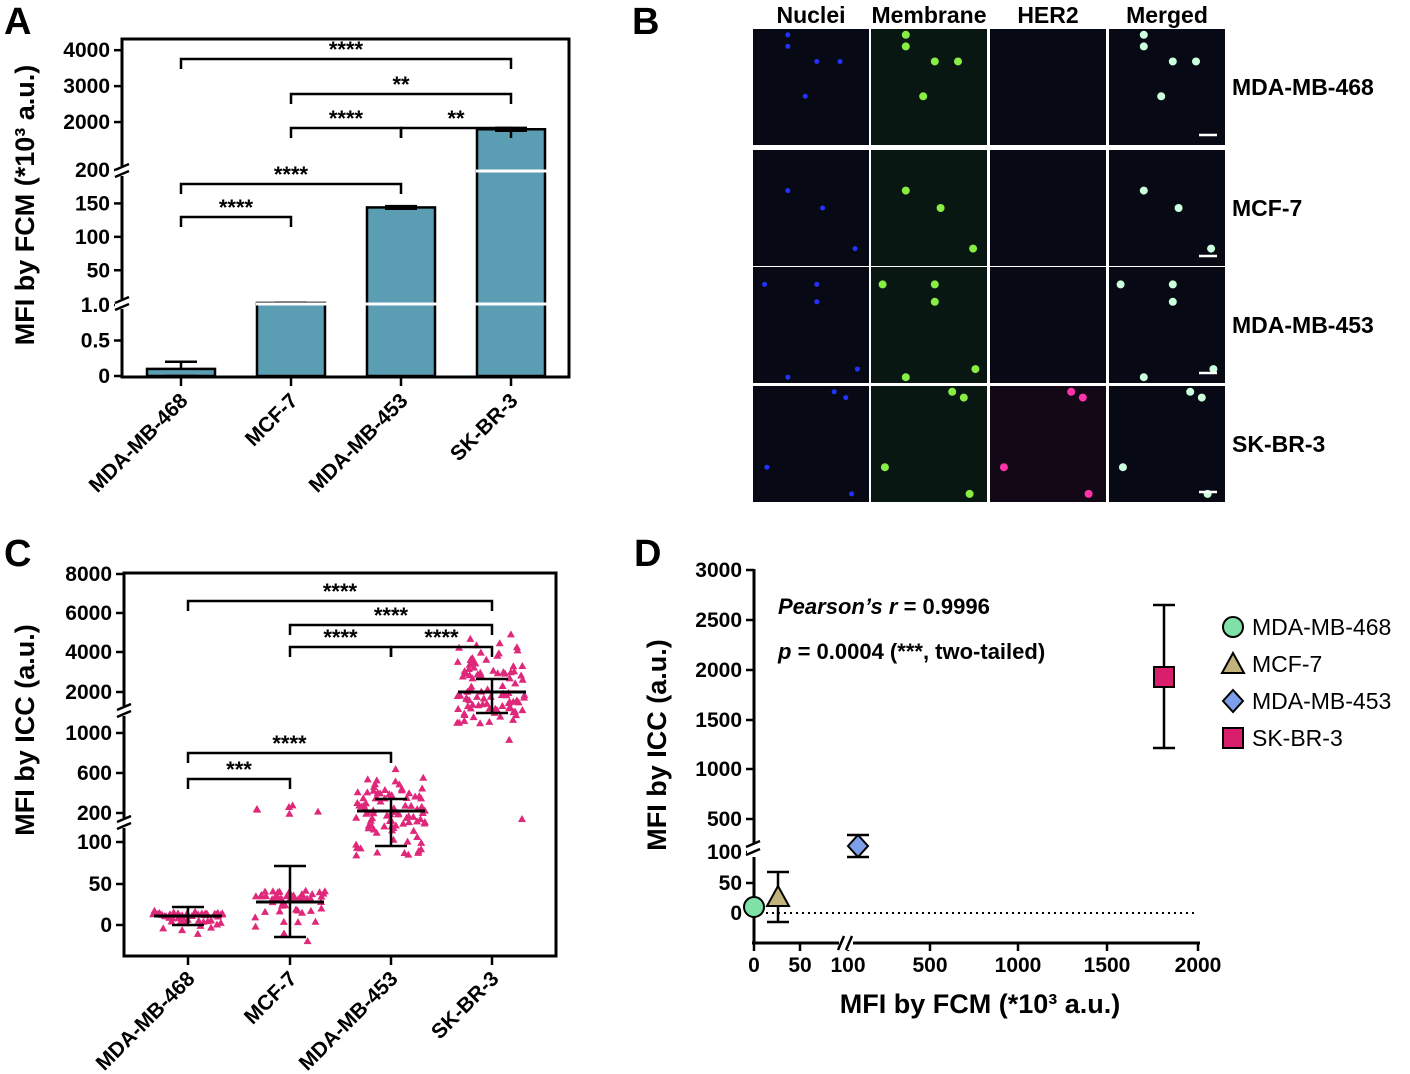 The height and width of the screenshot is (1074, 1410). I want to click on panel-c-sig-468-vs-453-label: ****, so click(289, 743).